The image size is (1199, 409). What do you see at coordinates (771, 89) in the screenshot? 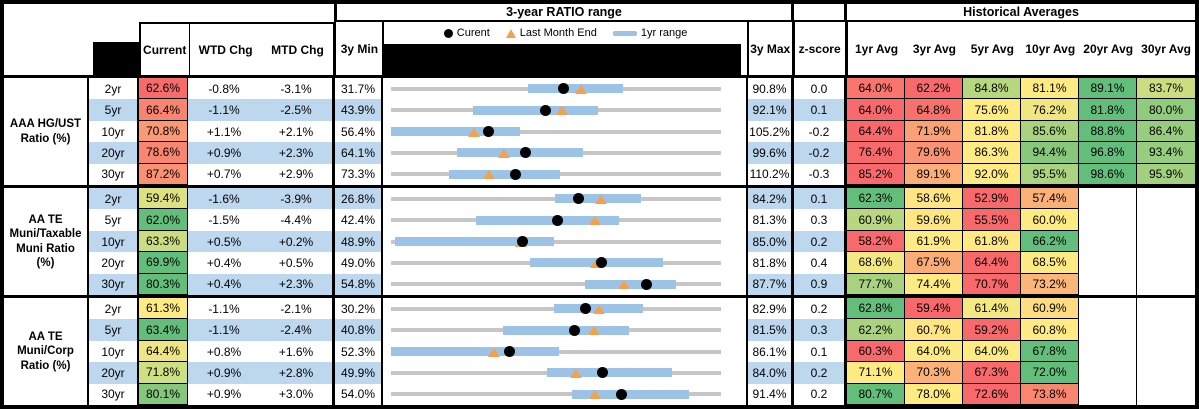
I see `3y-max-cell: 90.8%` at bounding box center [771, 89].